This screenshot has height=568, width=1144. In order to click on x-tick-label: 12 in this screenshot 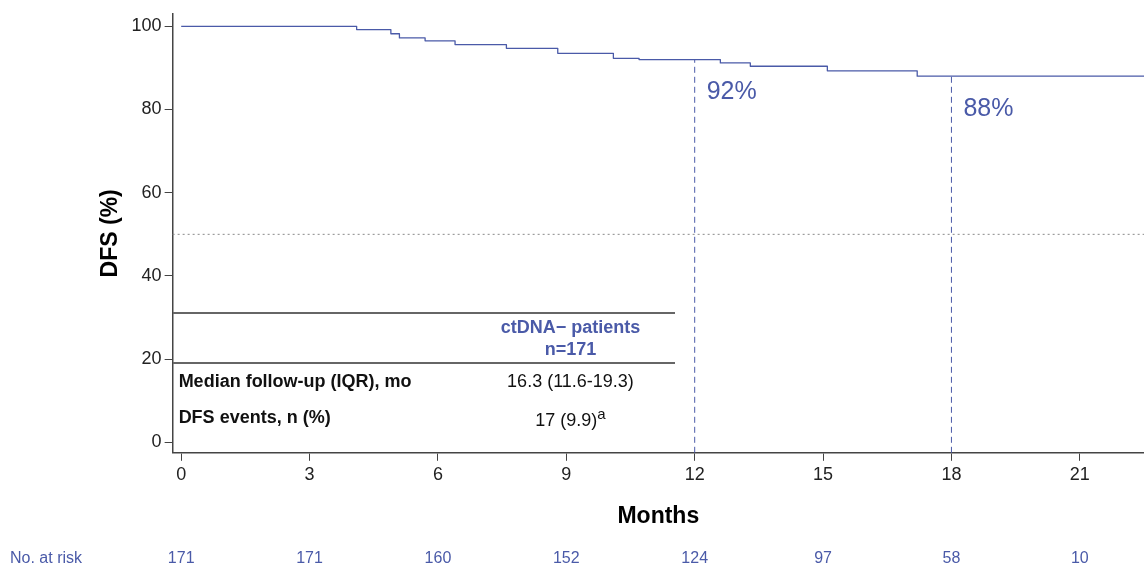, I will do `click(694, 473)`.